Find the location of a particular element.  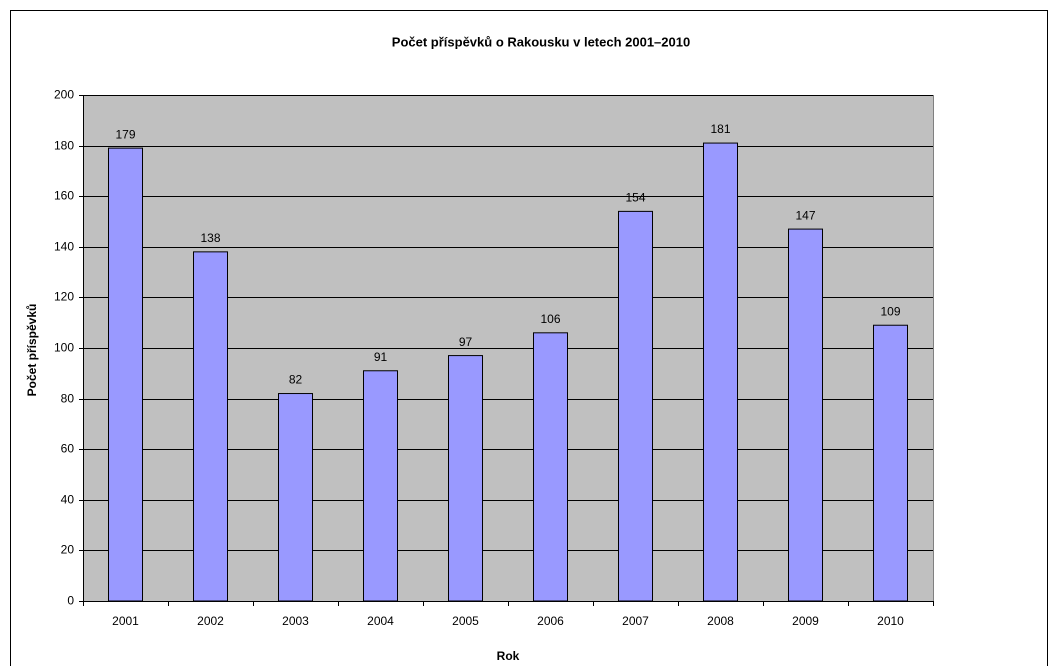

x-tick-label: 2003 is located at coordinates (295, 621).